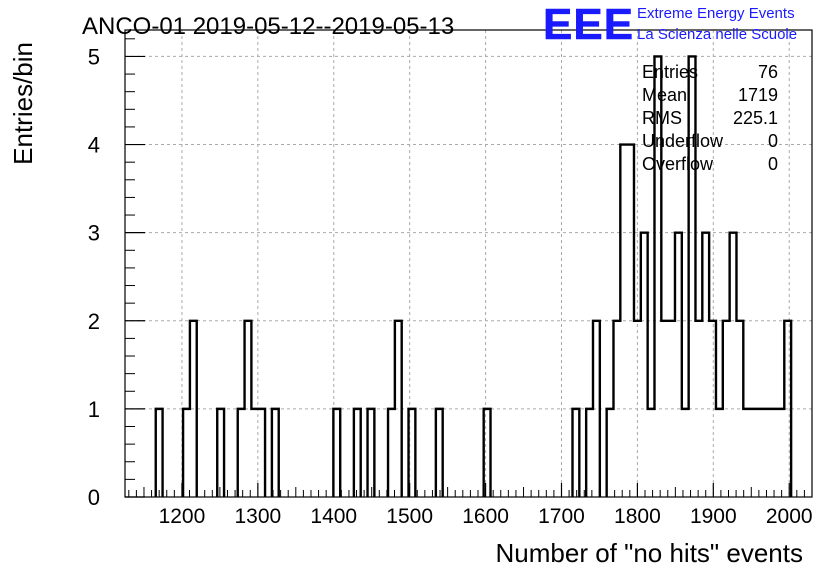 The height and width of the screenshot is (572, 836). What do you see at coordinates (94, 321) in the screenshot?
I see `y-tick-label: 2` at bounding box center [94, 321].